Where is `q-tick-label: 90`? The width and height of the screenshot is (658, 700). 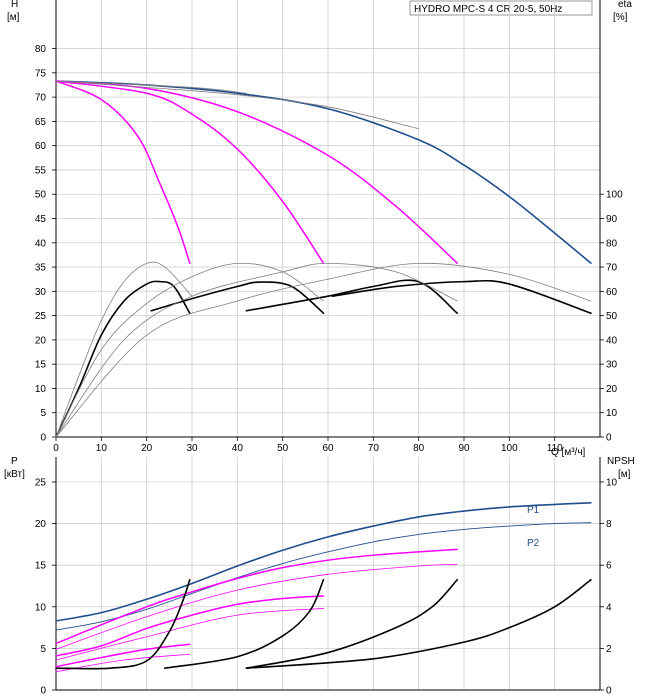
q-tick-label: 90 is located at coordinates (464, 448).